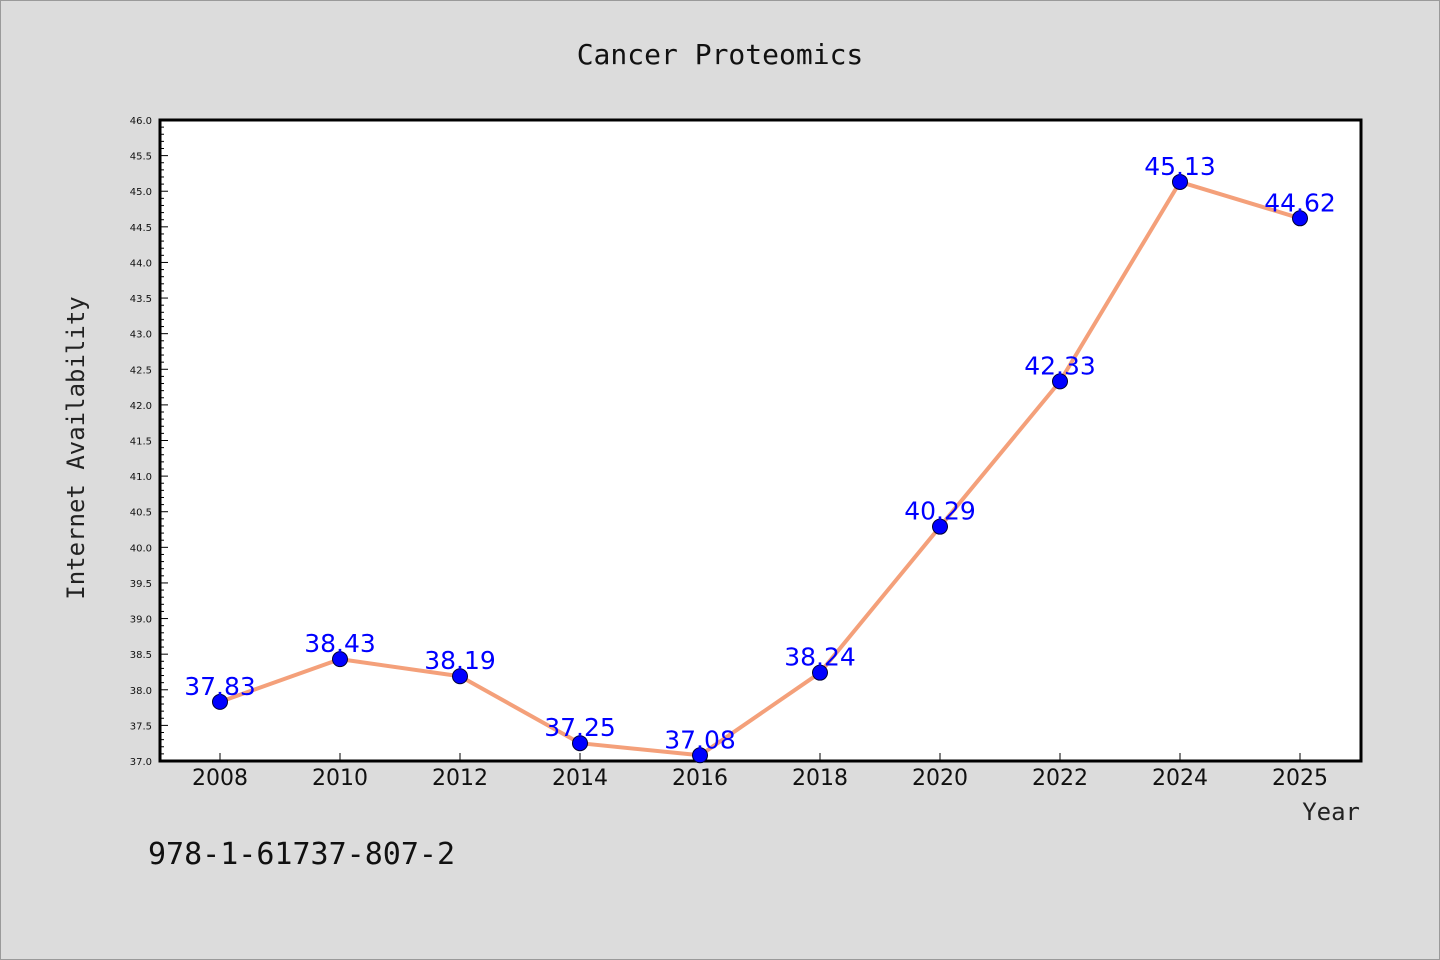 The image size is (1440, 960). I want to click on y-tick-label: 39.5, so click(141, 584).